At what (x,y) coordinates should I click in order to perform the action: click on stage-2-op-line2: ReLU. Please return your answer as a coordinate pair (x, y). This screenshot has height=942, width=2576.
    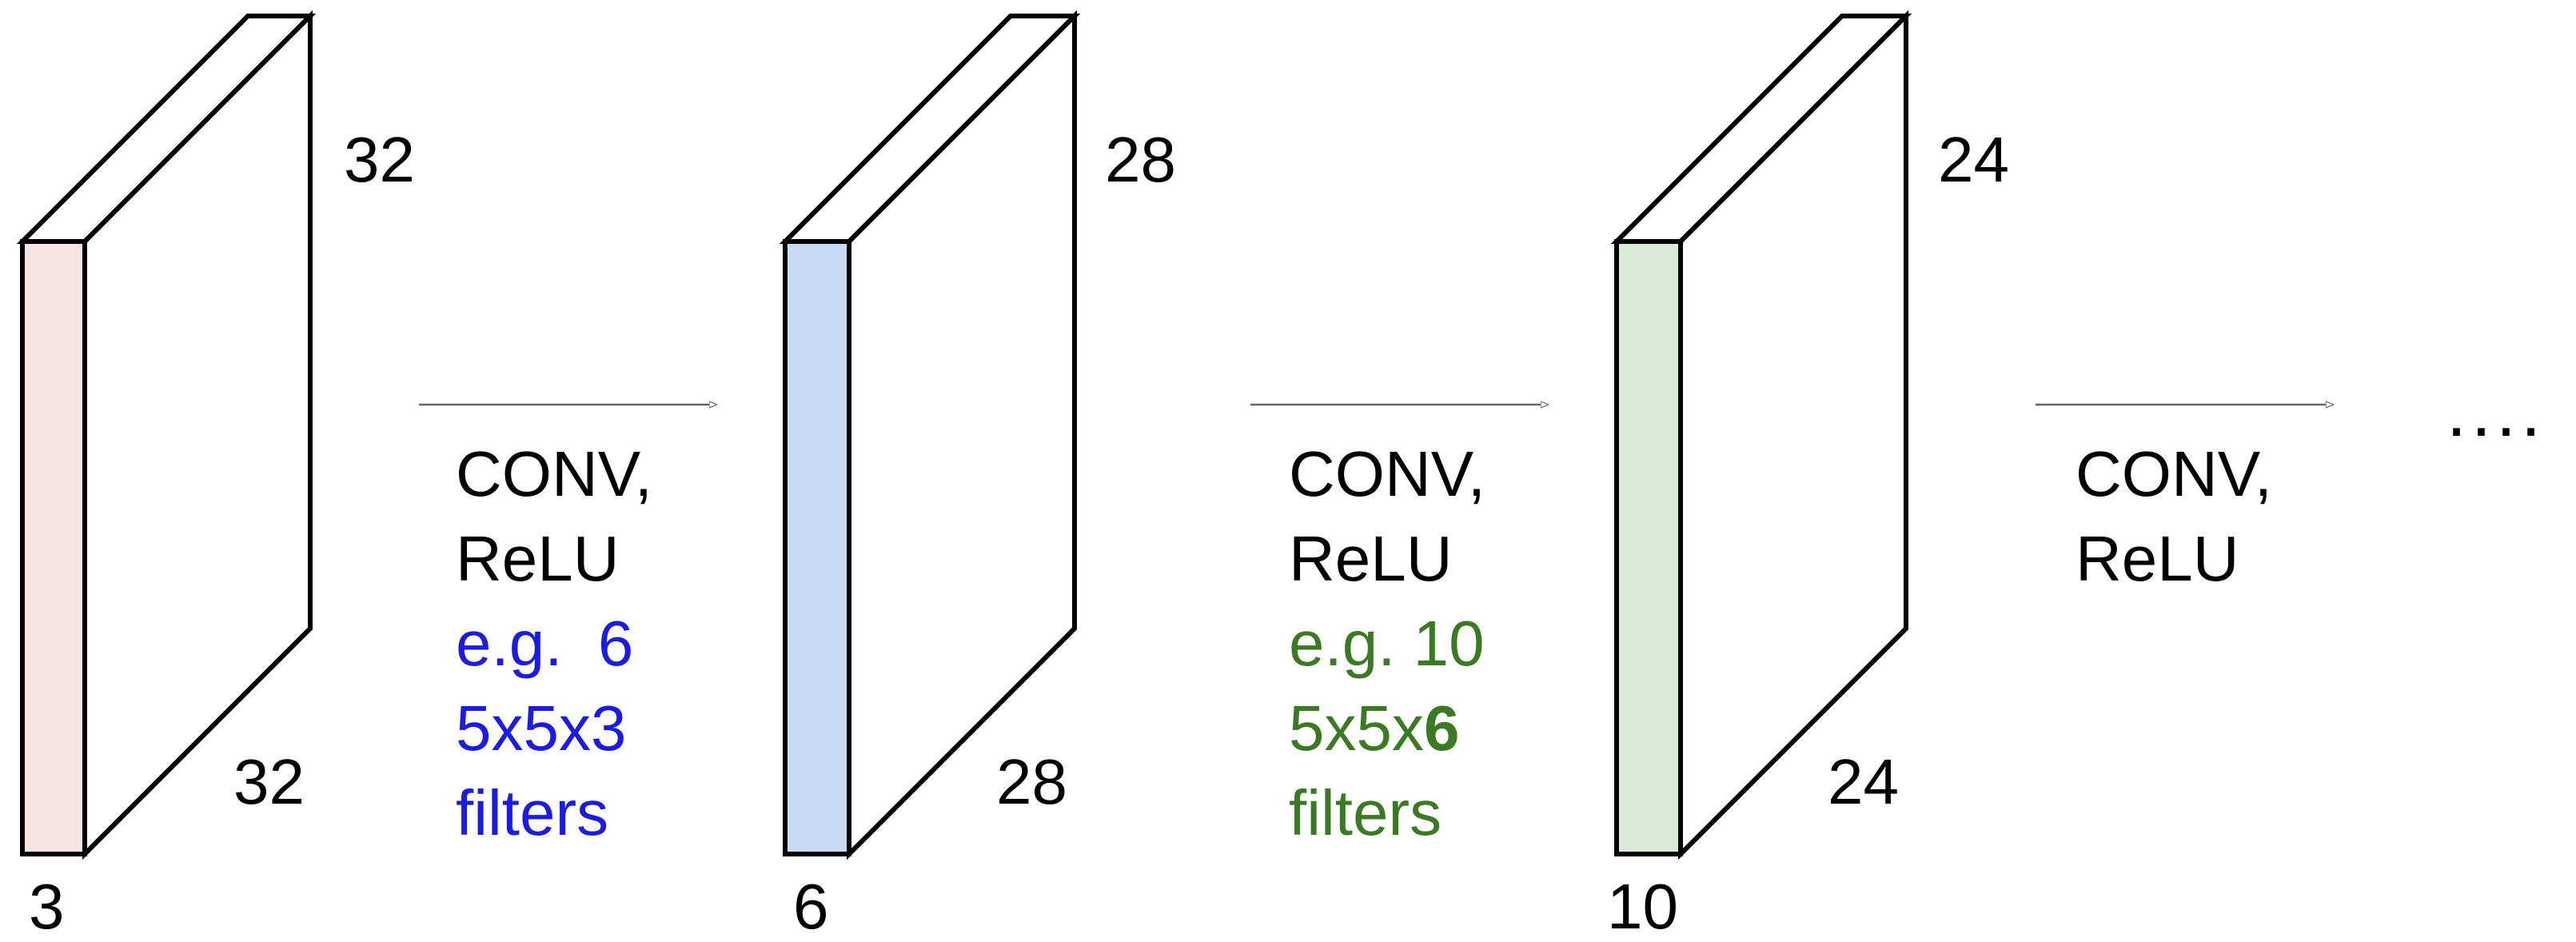
    Looking at the image, I should click on (1371, 558).